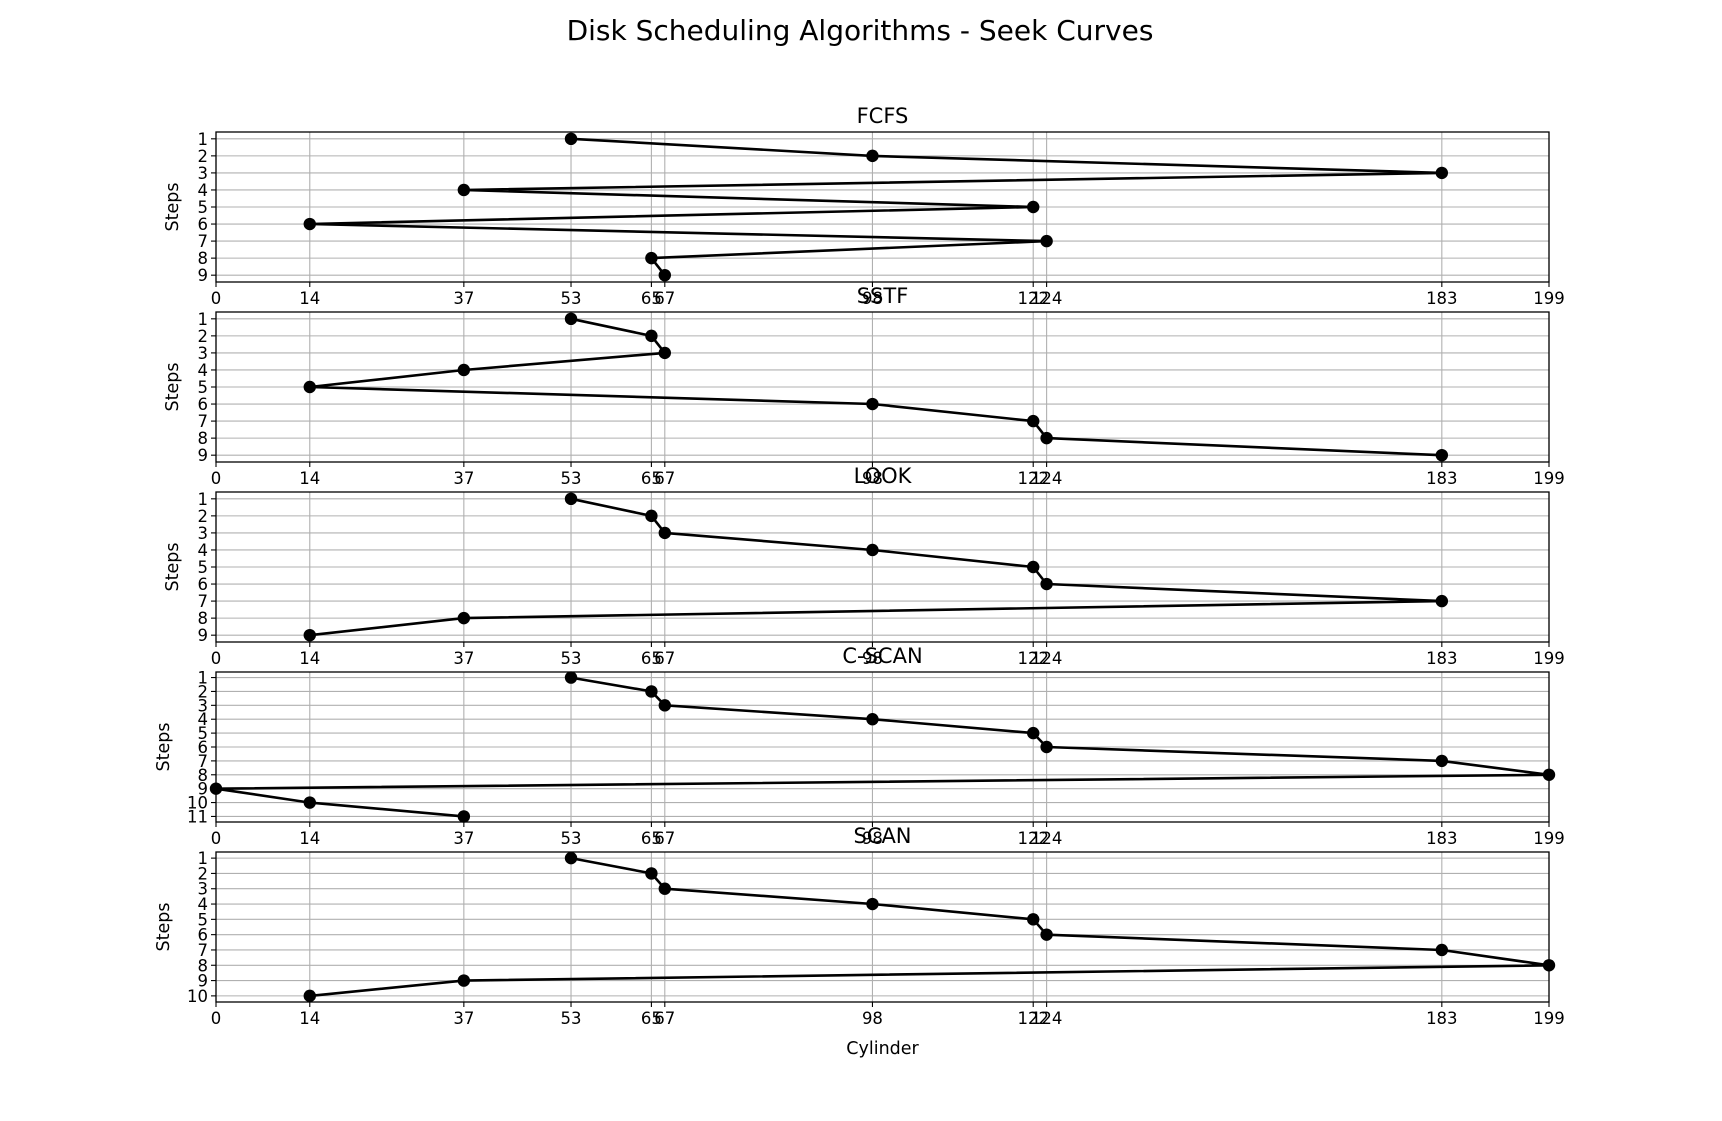 This screenshot has height=1121, width=1722. What do you see at coordinates (882, 927) in the screenshot?
I see `plot-frame` at bounding box center [882, 927].